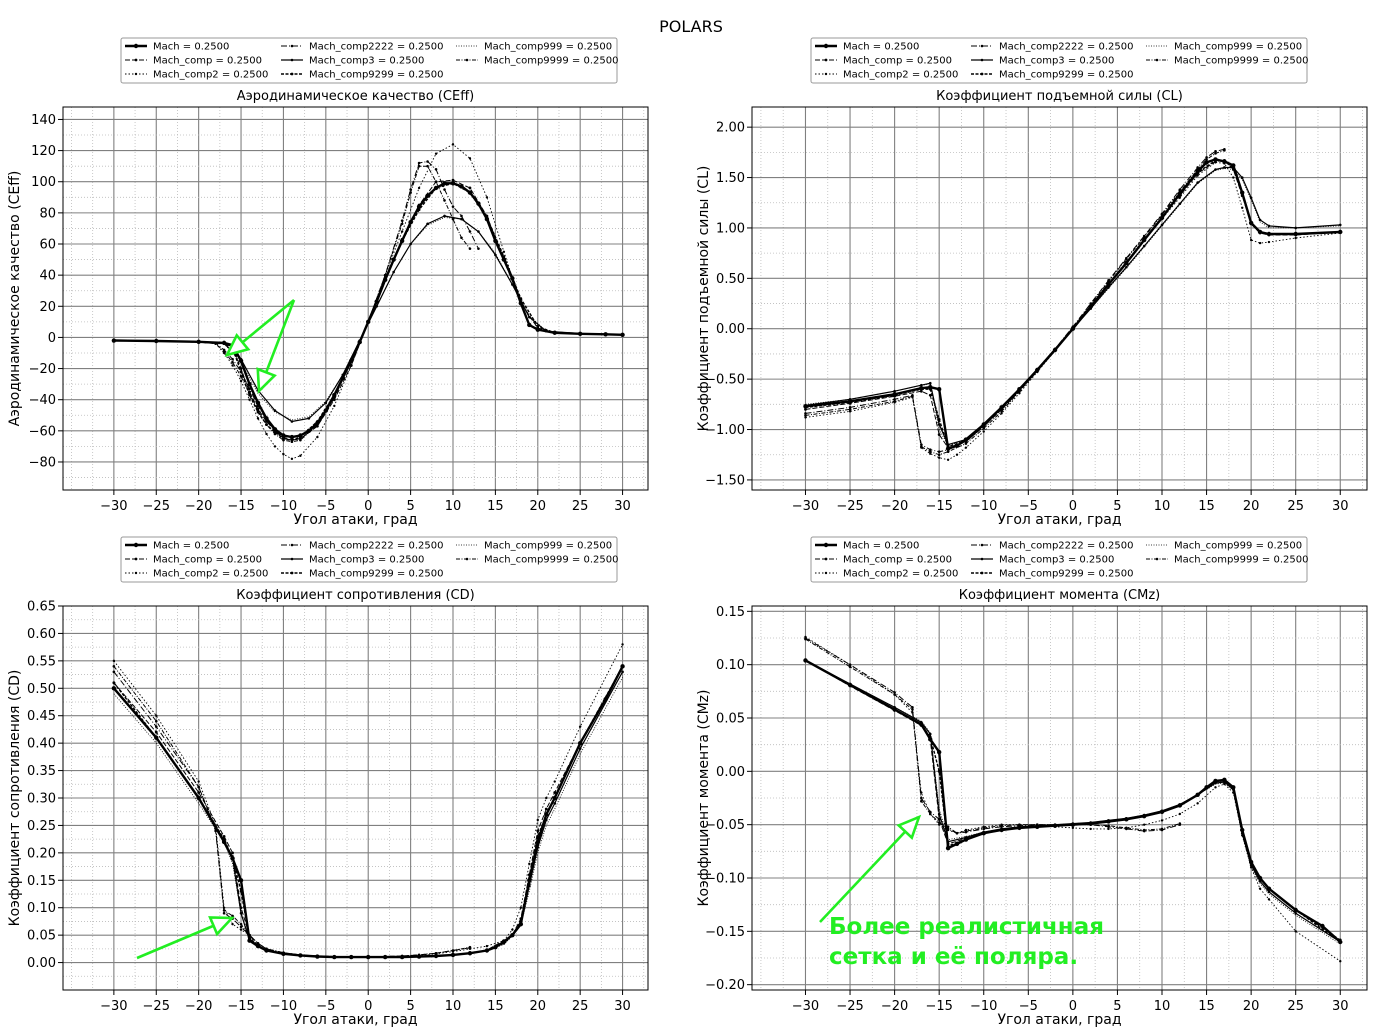 The image size is (1382, 1036). Describe the element at coordinates (356, 96) in the screenshot. I see `chart-title: Аэродинамическое качество (CEff)` at that location.